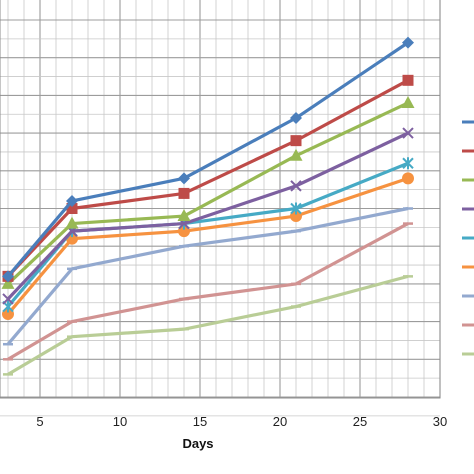 This screenshot has width=474, height=474. Describe the element at coordinates (39, 421) in the screenshot. I see `x-tick-label: 5` at that location.